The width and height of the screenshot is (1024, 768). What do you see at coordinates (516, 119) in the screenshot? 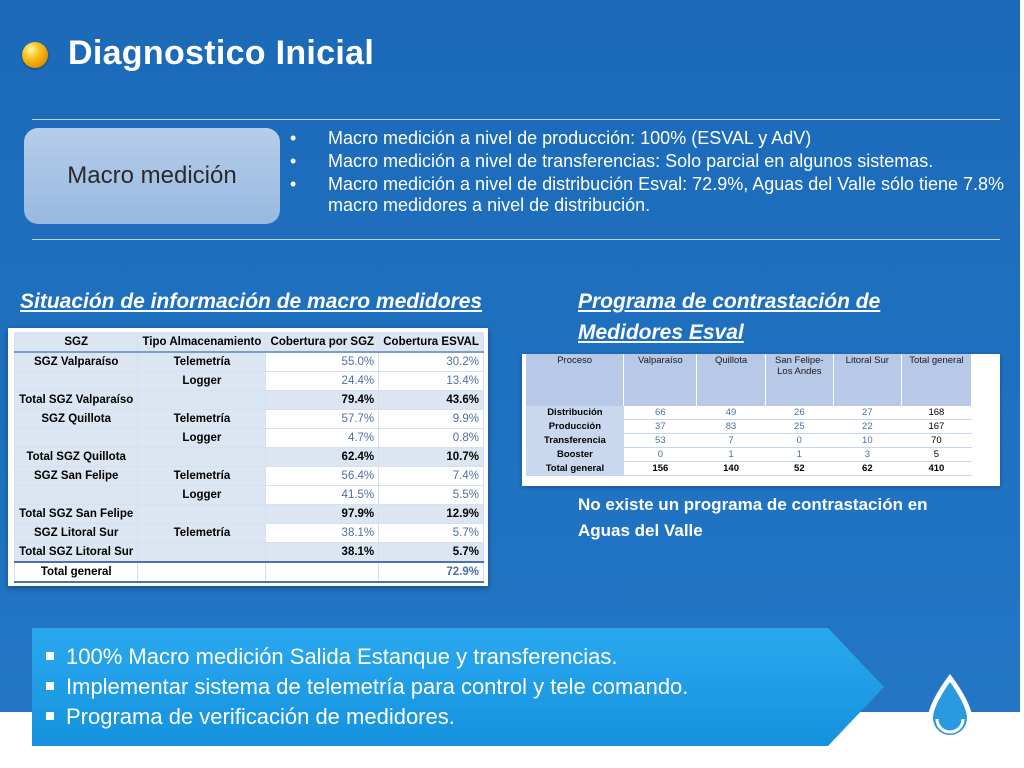
I see `divider-top` at bounding box center [516, 119].